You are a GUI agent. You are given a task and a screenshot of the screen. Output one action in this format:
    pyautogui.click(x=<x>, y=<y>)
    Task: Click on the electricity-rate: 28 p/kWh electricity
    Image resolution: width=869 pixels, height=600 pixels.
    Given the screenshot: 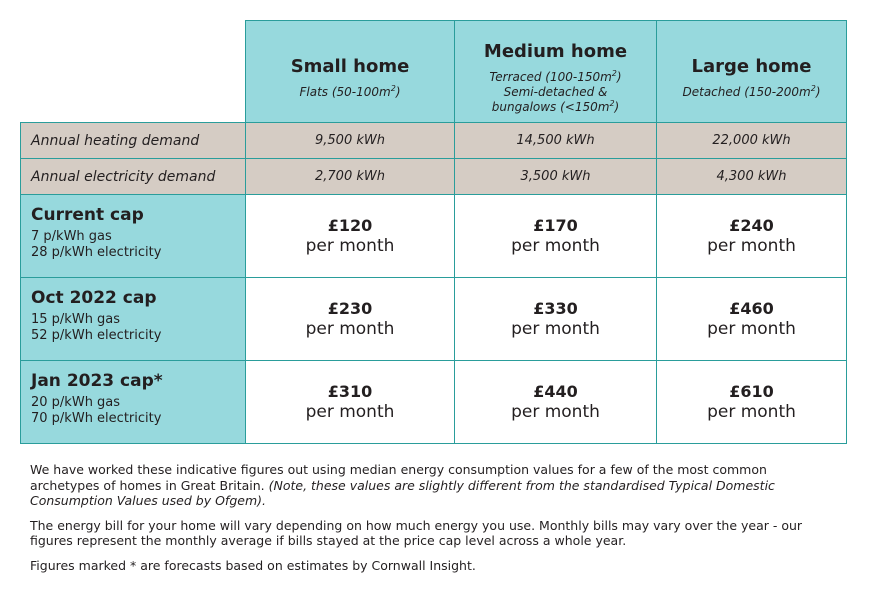 What is the action you would take?
    pyautogui.click(x=96, y=252)
    